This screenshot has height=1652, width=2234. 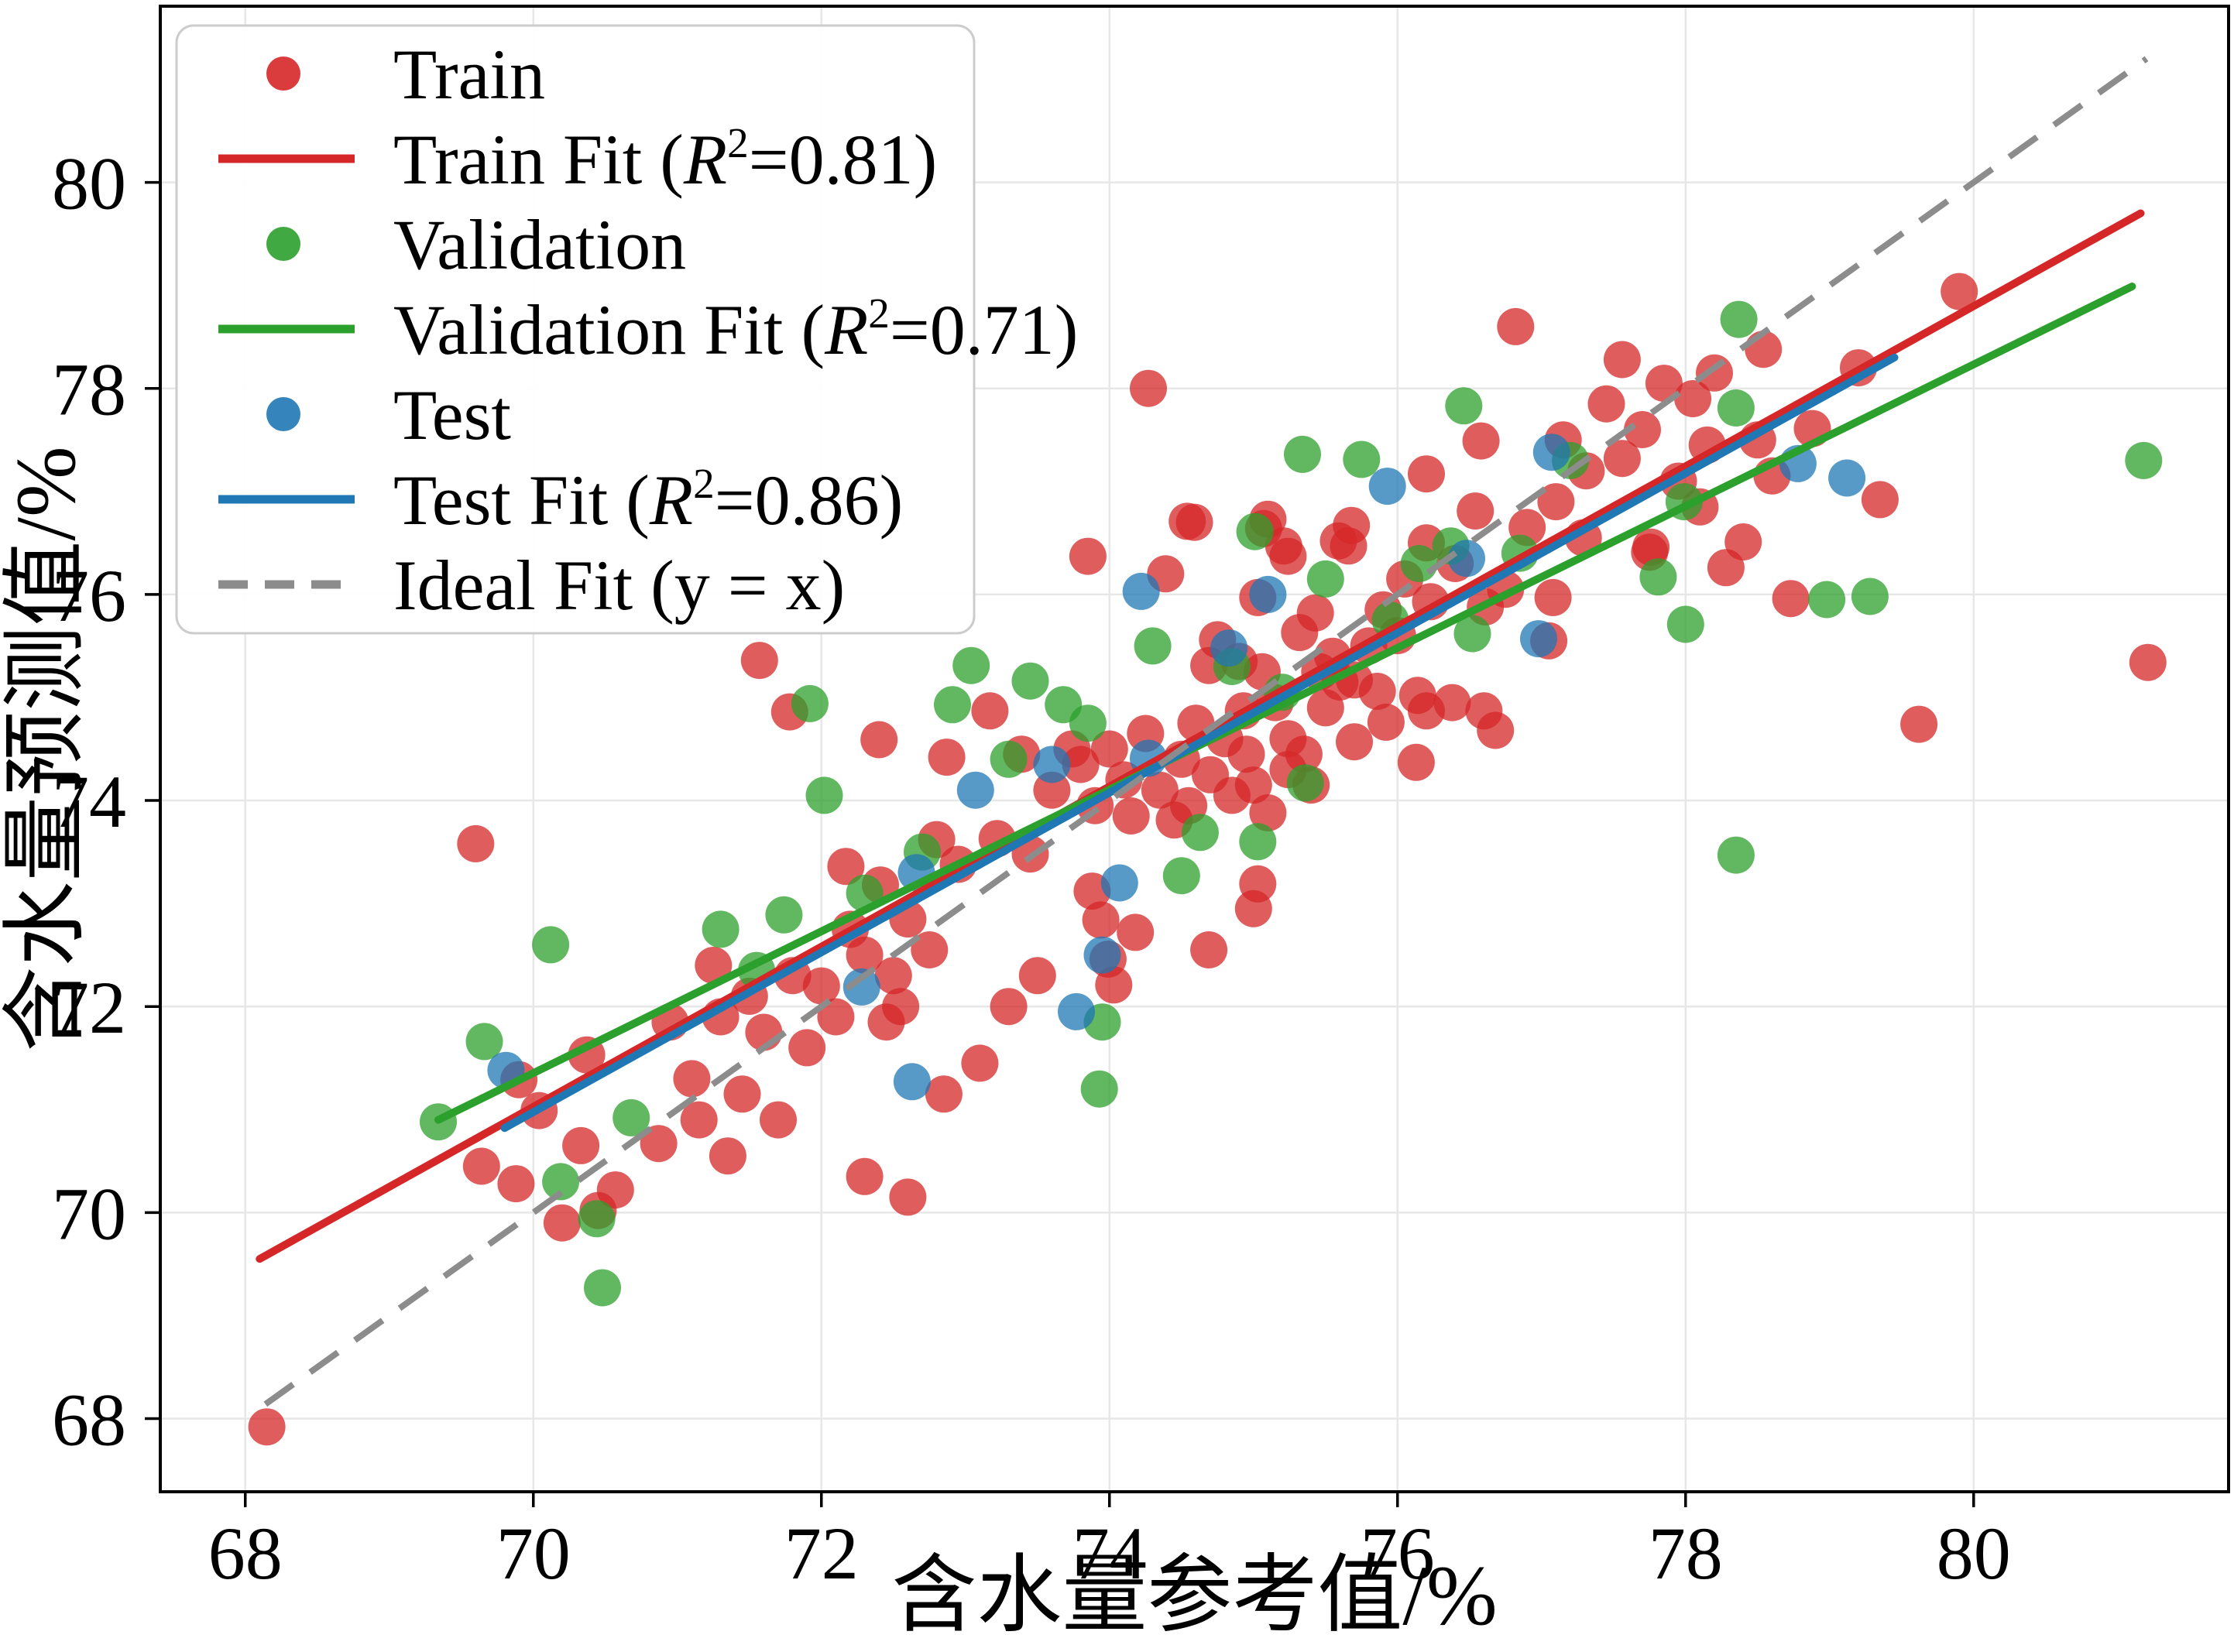 I want to click on x-tick-label: 78, so click(x=1686, y=1553).